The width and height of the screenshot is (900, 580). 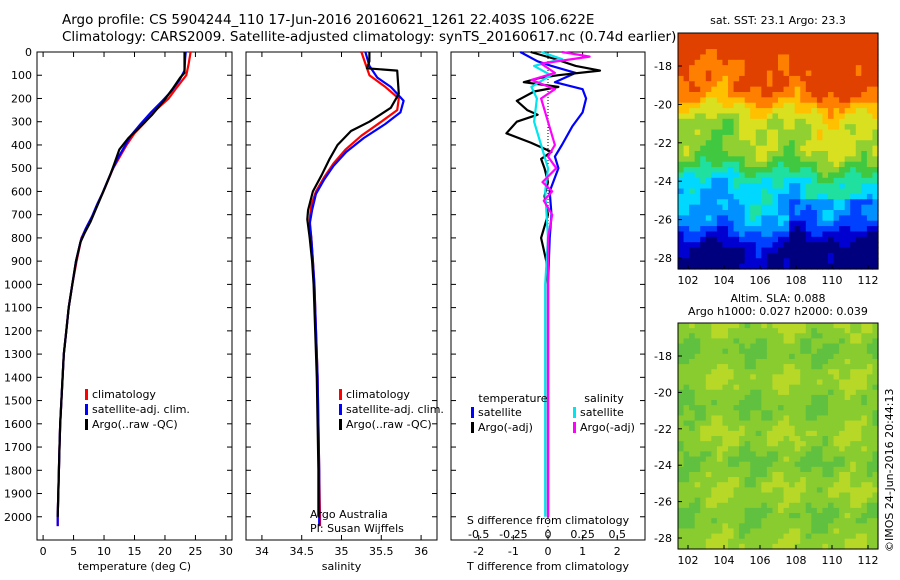 What do you see at coordinates (349, 514) in the screenshot?
I see `annotation-argo-australia: Argo Australia` at bounding box center [349, 514].